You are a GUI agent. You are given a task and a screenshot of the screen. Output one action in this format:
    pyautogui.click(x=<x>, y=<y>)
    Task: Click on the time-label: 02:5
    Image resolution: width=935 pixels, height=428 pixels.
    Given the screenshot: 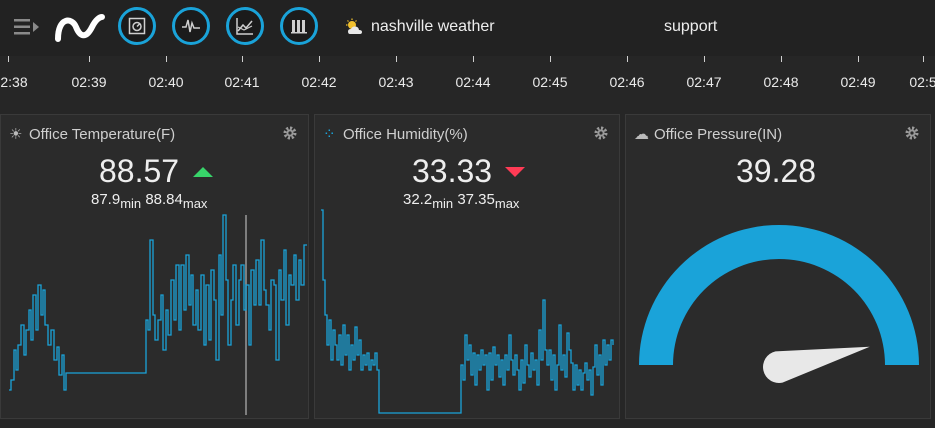 What is the action you would take?
    pyautogui.click(x=922, y=82)
    